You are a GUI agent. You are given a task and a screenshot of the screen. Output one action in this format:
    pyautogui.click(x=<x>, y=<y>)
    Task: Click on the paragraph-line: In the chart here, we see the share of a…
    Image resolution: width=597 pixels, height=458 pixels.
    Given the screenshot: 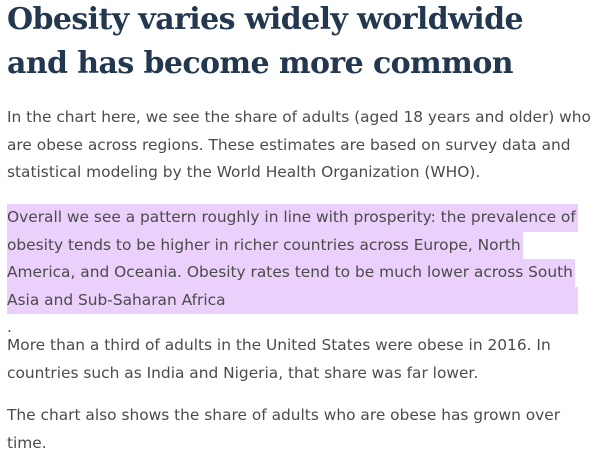 What is the action you would take?
    pyautogui.click(x=299, y=117)
    